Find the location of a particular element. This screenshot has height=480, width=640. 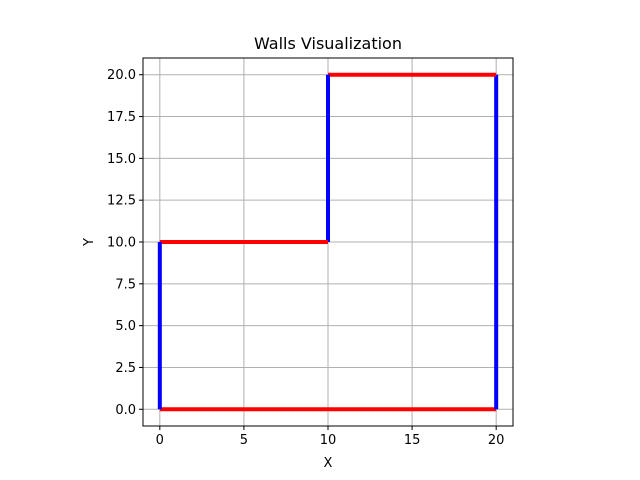

y-tick-label: 2.5 is located at coordinates (125, 368).